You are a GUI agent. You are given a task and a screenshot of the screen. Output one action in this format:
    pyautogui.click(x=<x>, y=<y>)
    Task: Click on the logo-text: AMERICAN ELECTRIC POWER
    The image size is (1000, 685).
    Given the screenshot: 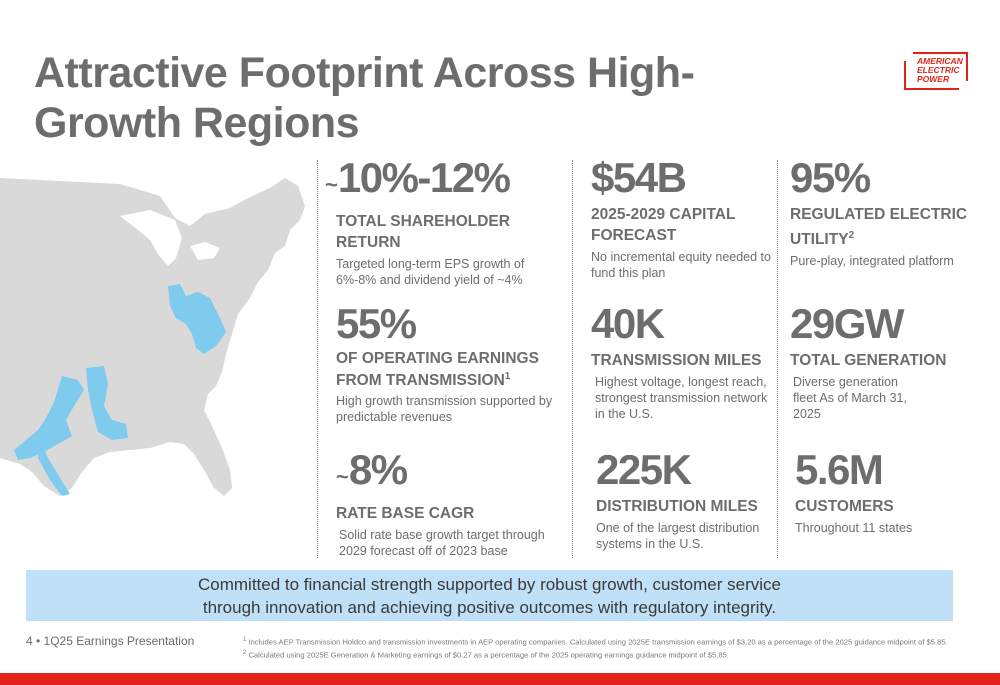 What is the action you would take?
    pyautogui.click(x=940, y=70)
    